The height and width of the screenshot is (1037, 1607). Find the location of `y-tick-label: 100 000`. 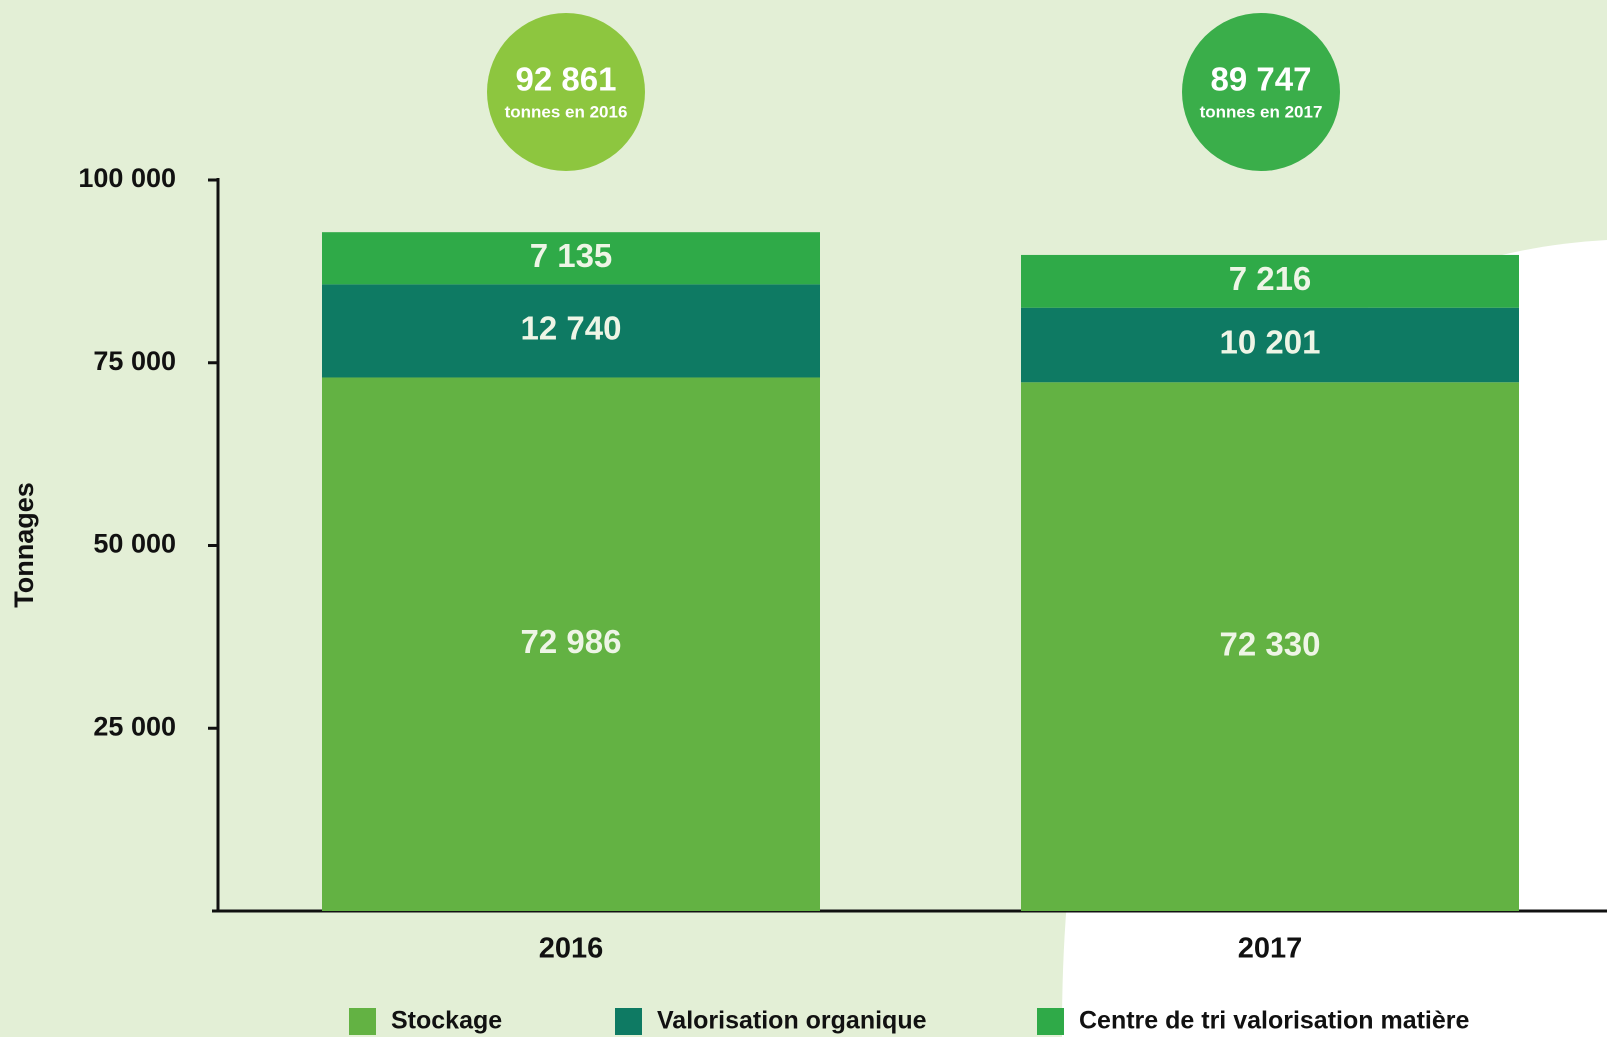

y-tick-label: 100 000 is located at coordinates (127, 178).